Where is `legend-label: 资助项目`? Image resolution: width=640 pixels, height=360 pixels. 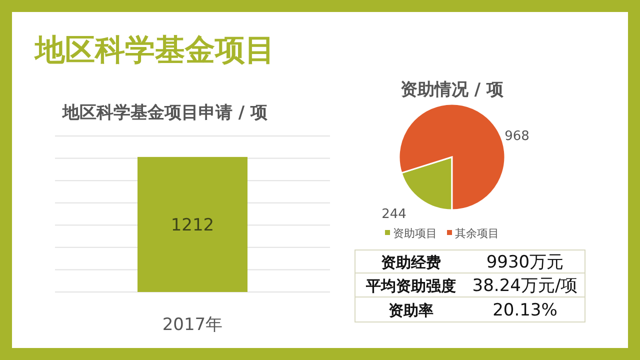
legend-label: 资助项目 is located at coordinates (415, 233).